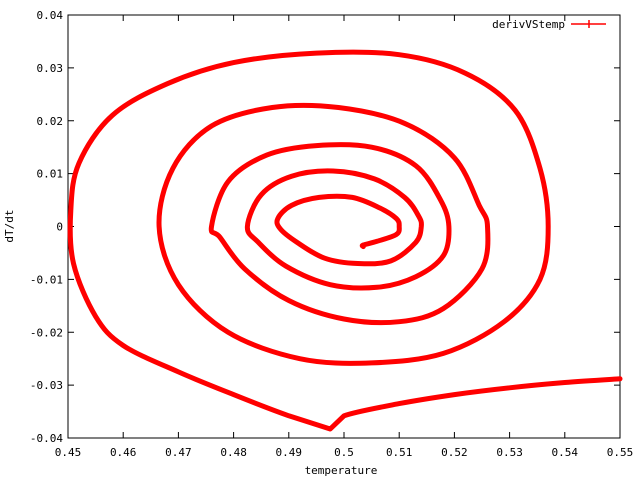 This screenshot has height=485, width=640. Describe the element at coordinates (50, 121) in the screenshot. I see `y-tick-label: 0.02` at that location.